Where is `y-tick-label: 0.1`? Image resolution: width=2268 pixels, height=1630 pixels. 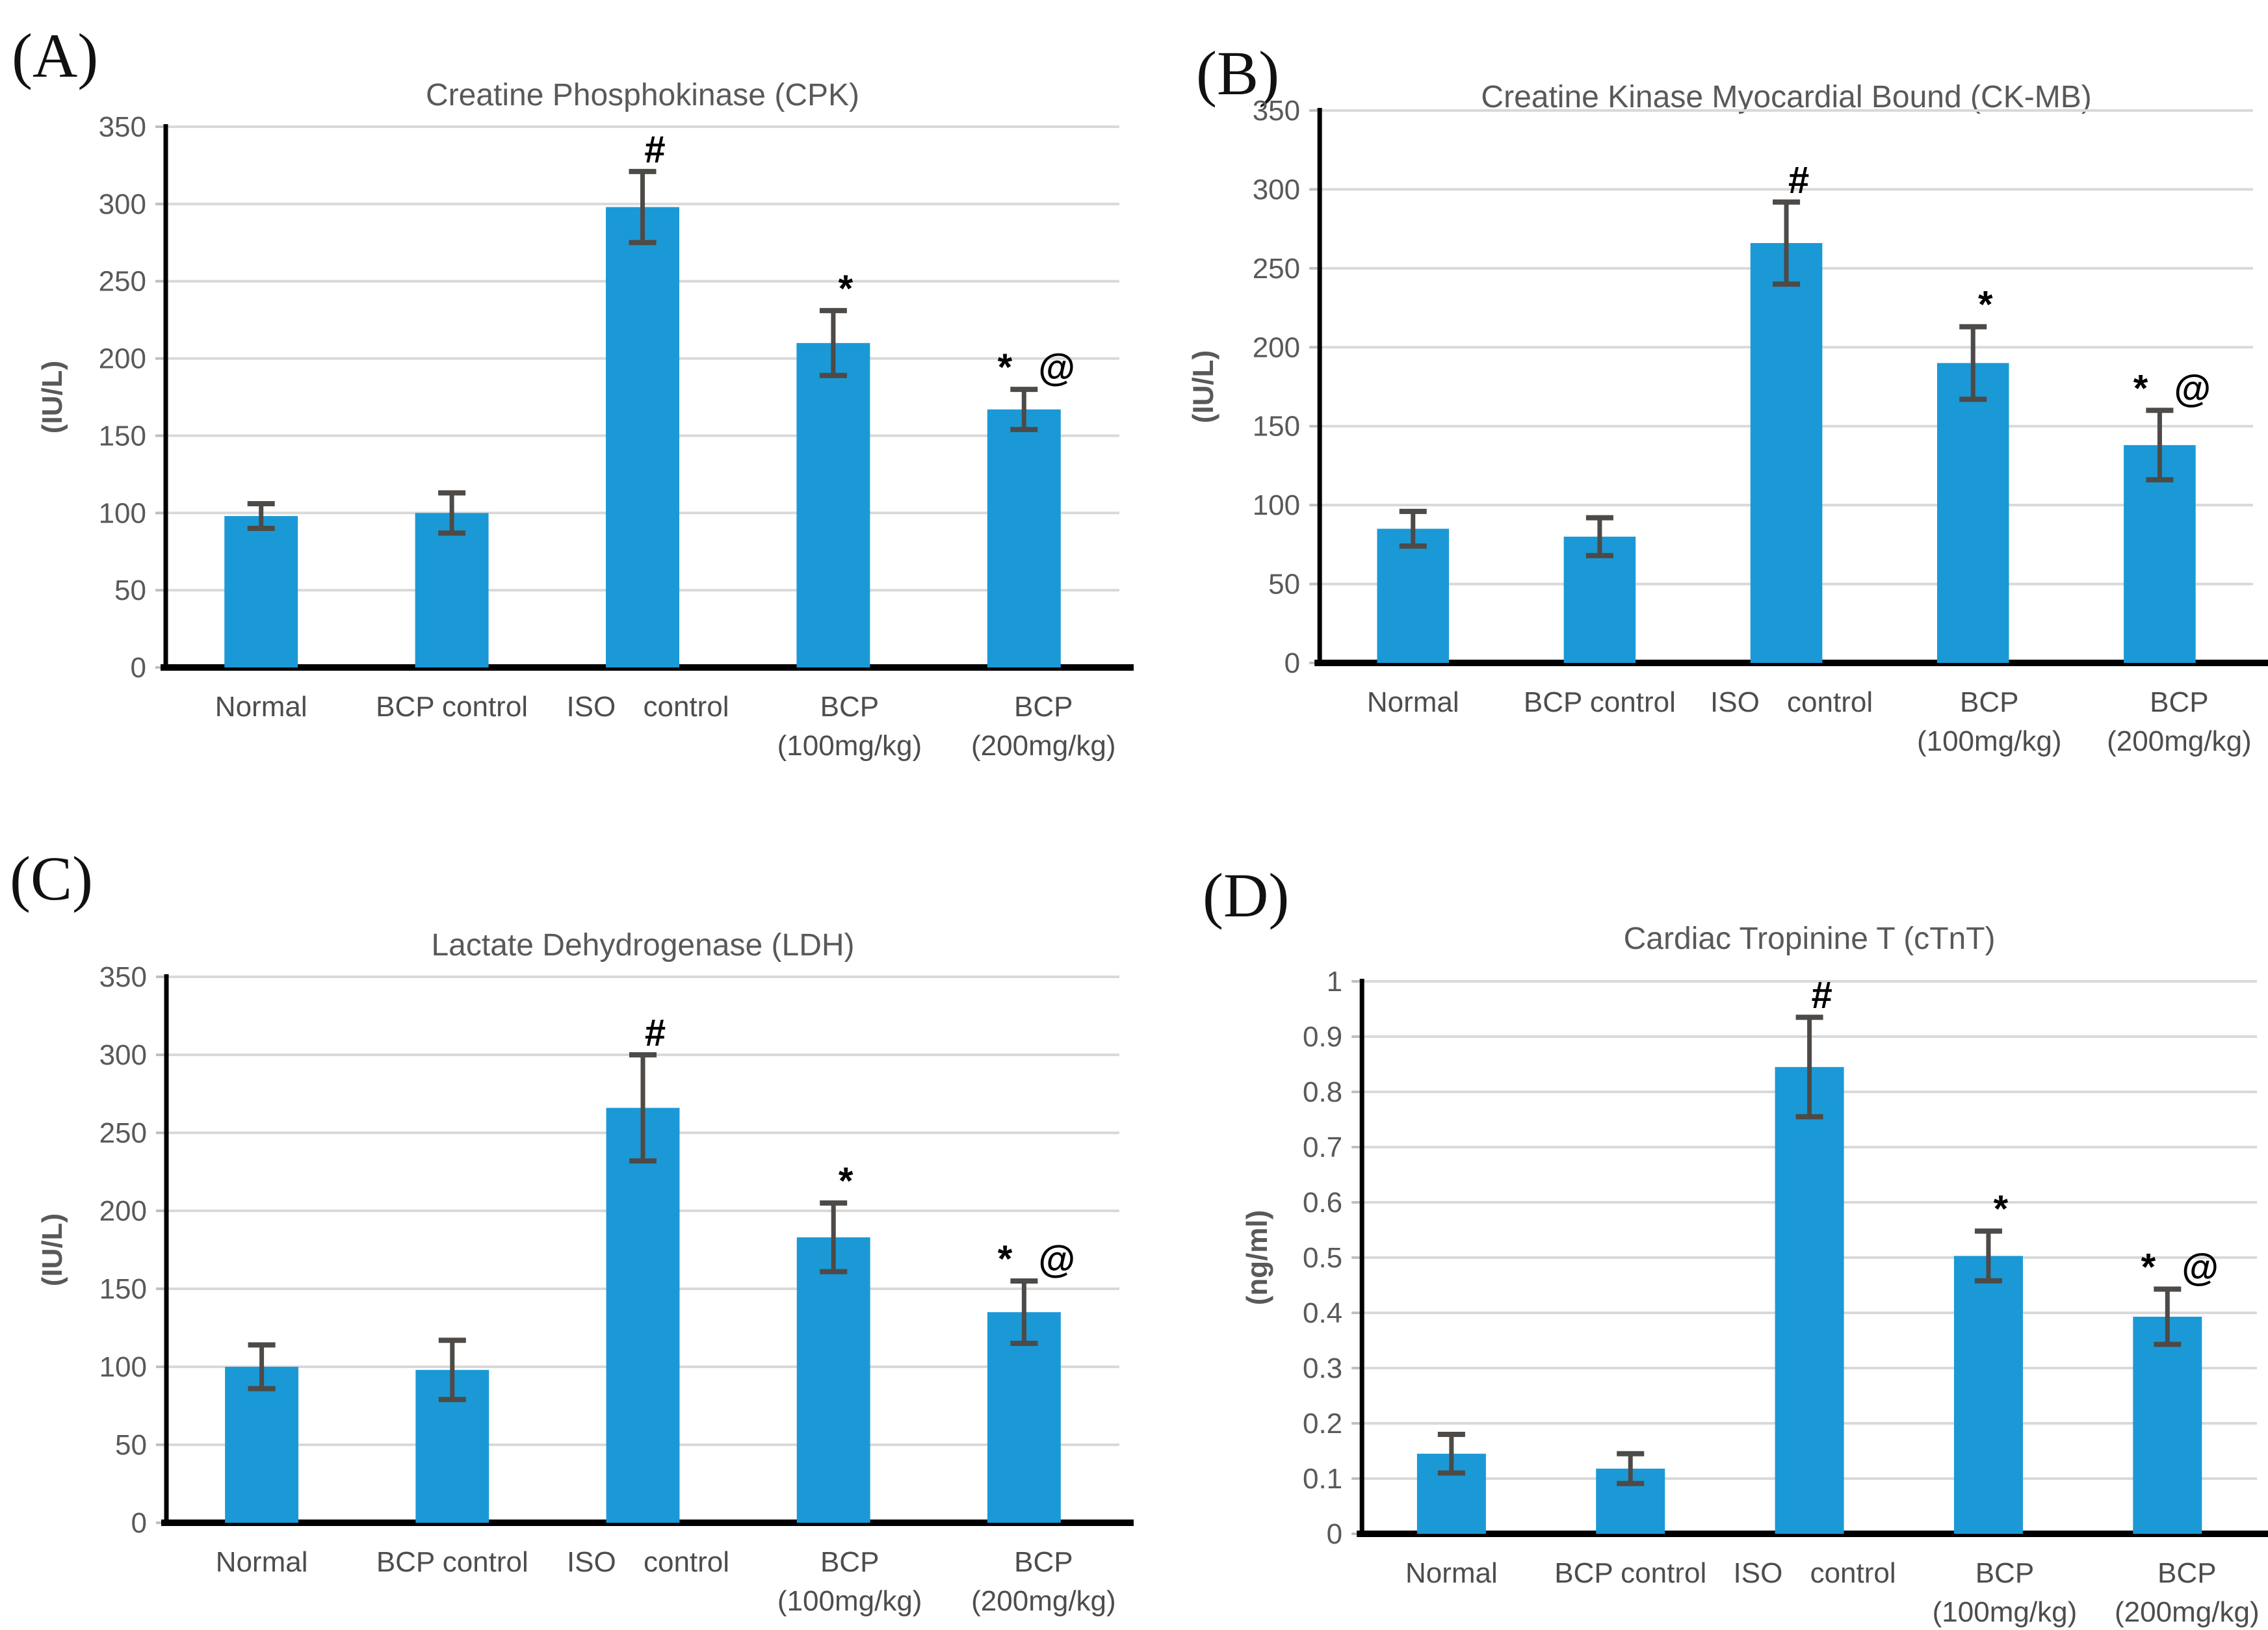
y-tick-label: 0.1 is located at coordinates (1322, 1479).